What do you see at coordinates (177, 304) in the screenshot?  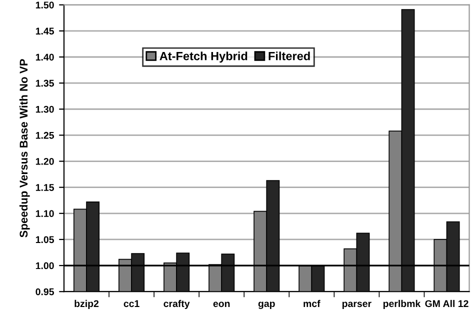 I see `x-tick-label: crafty` at bounding box center [177, 304].